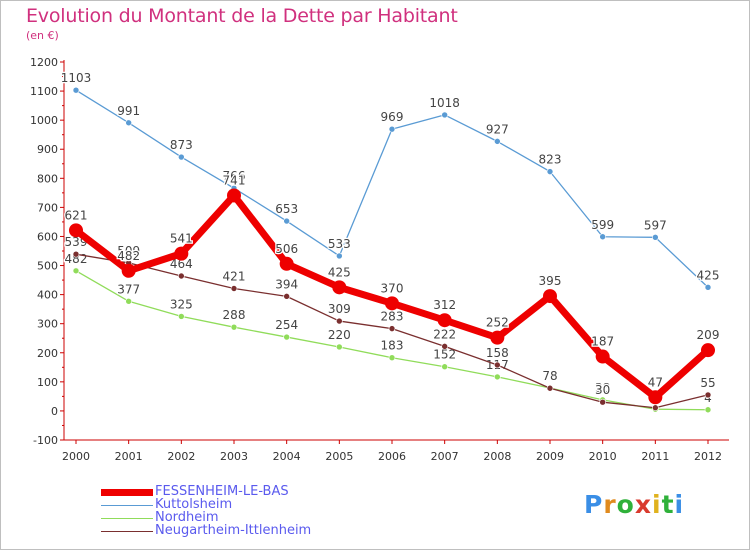  Describe the element at coordinates (181, 239) in the screenshot. I see `data-label: 541` at that location.